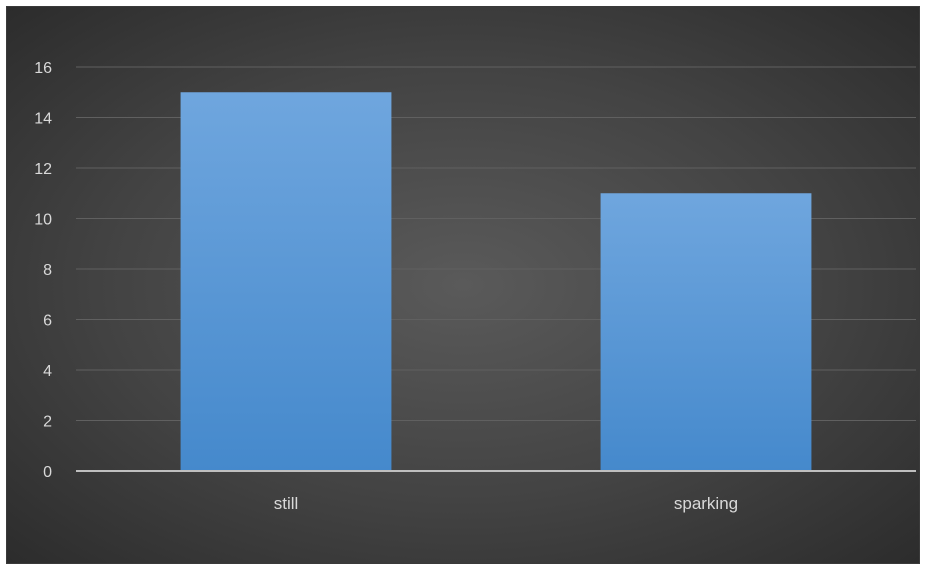 This screenshot has width=926, height=564. I want to click on y-tick-label: 4, so click(47, 371).